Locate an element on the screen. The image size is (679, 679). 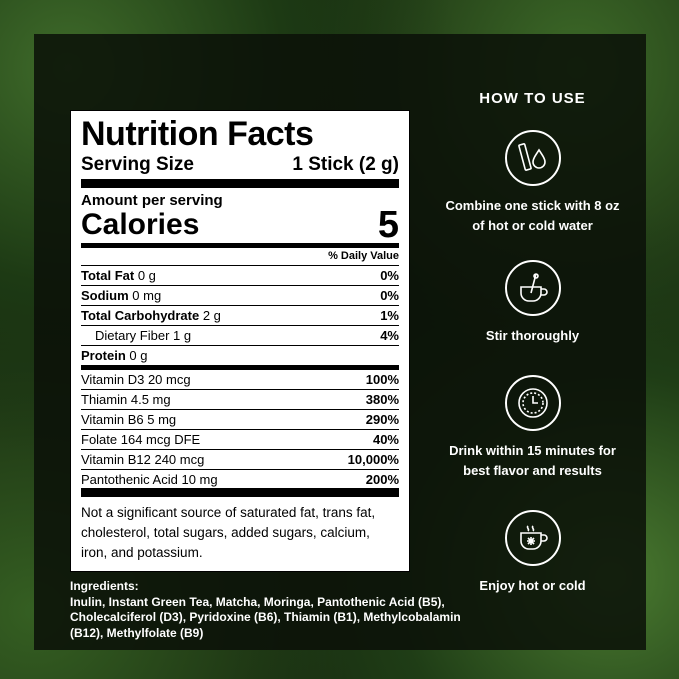
nutrient-name: Sodium 0 mg is located at coordinates (121, 295).